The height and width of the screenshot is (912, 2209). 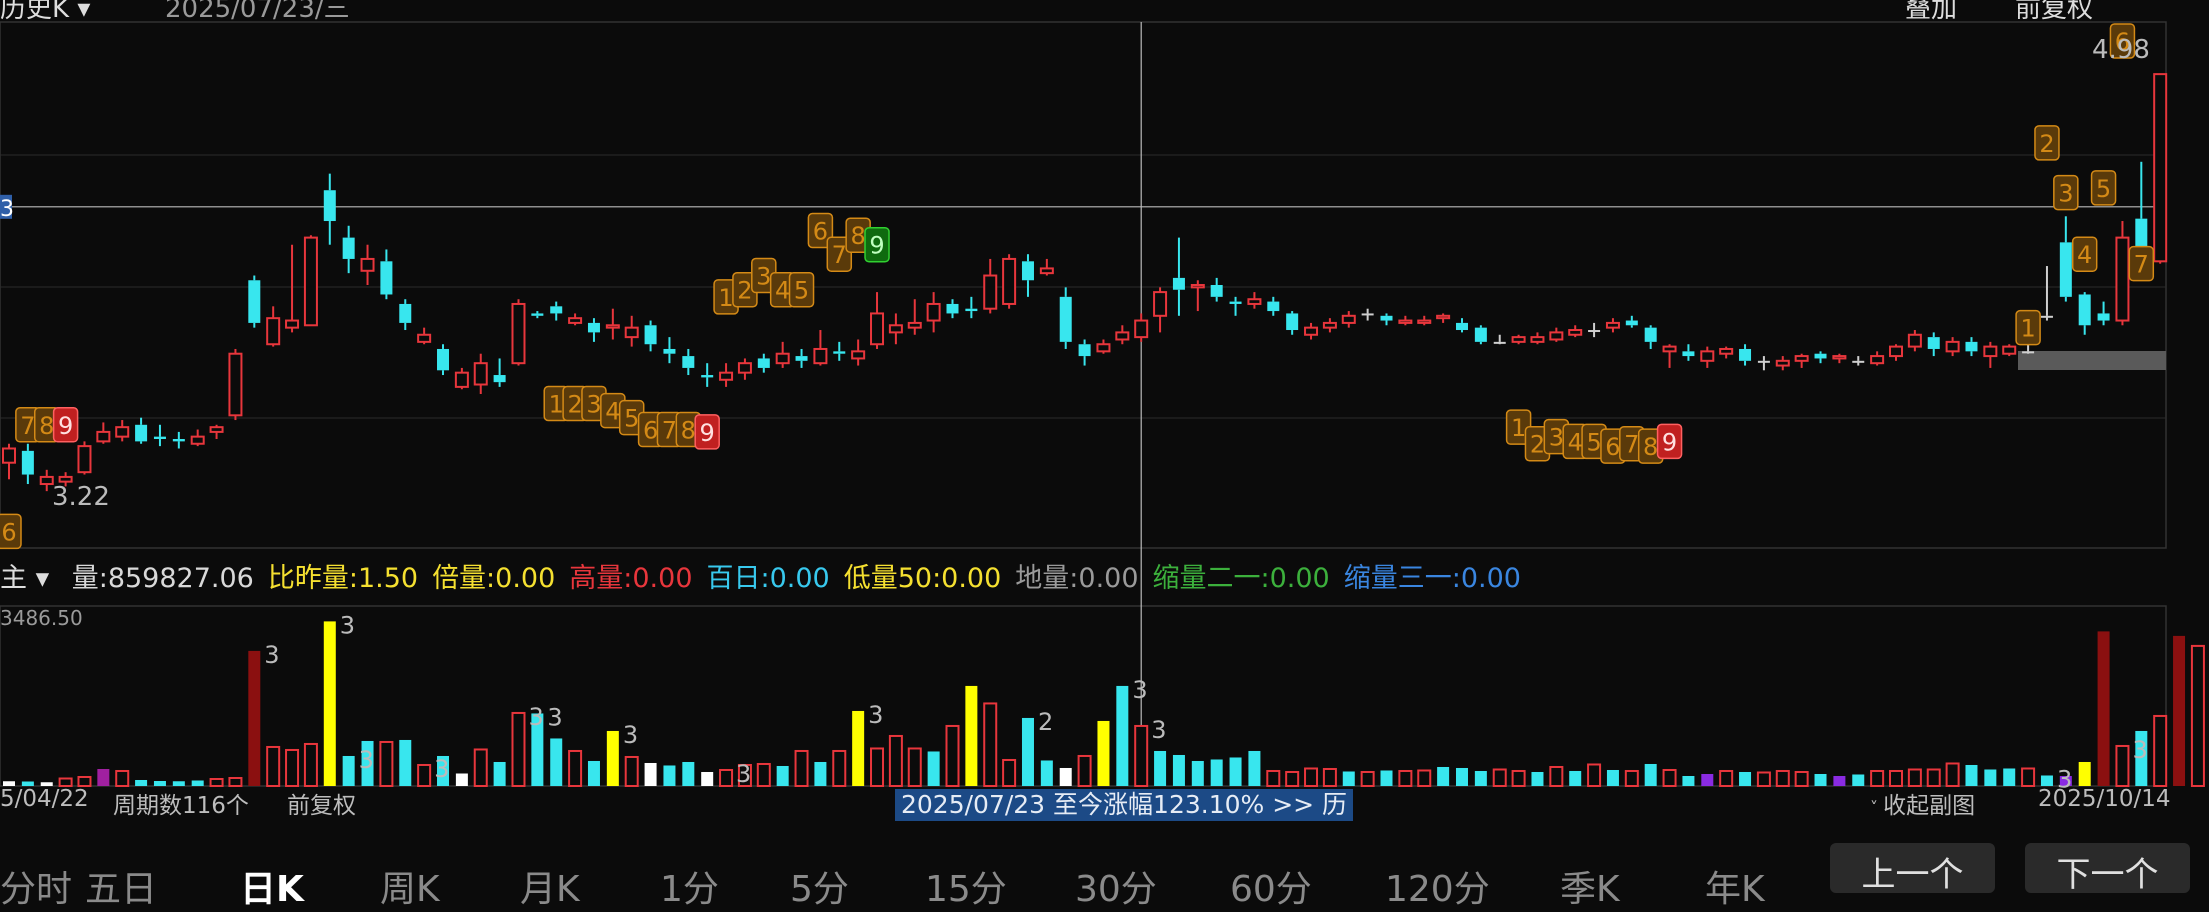 What do you see at coordinates (2054, 12) in the screenshot?
I see `adjust-button: 前复权` at bounding box center [2054, 12].